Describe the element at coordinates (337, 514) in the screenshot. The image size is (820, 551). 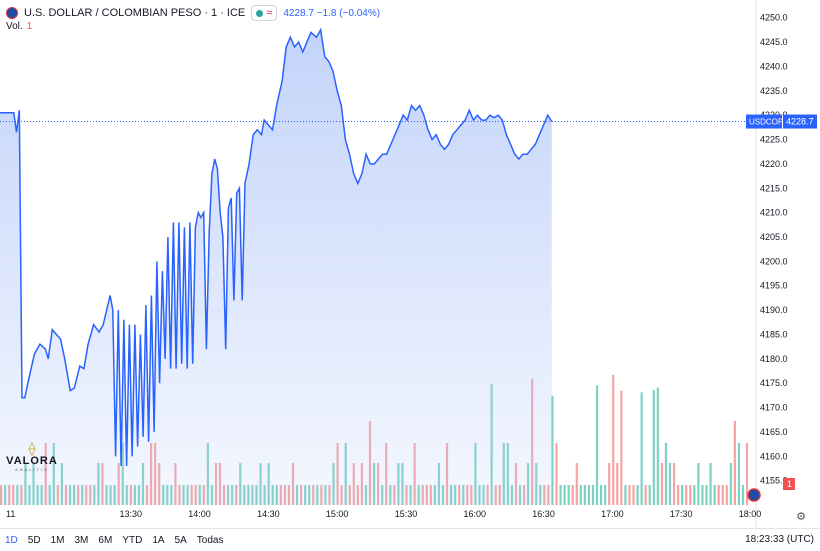
I see `x-tick-label: 15:00` at that location.